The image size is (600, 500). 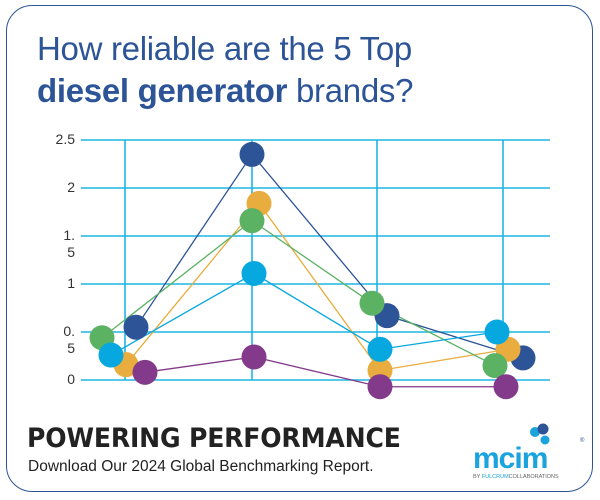 I want to click on mcim-logo: mcim ® BY FULCRUMCOLLABORATIONS, so click(x=530, y=451).